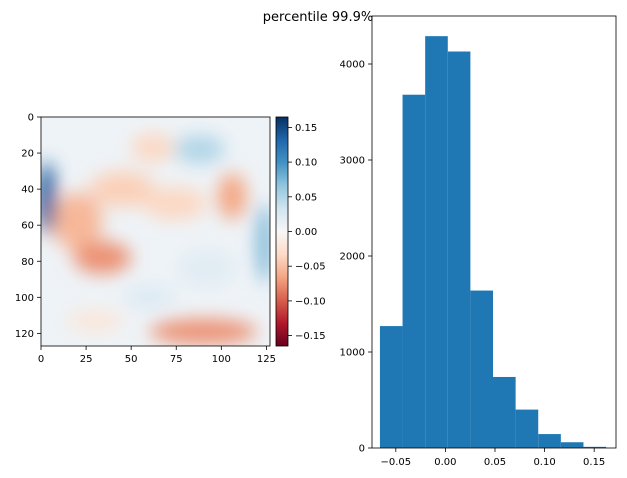  I want to click on heatmap-y-tick-label: 20, so click(27, 154).